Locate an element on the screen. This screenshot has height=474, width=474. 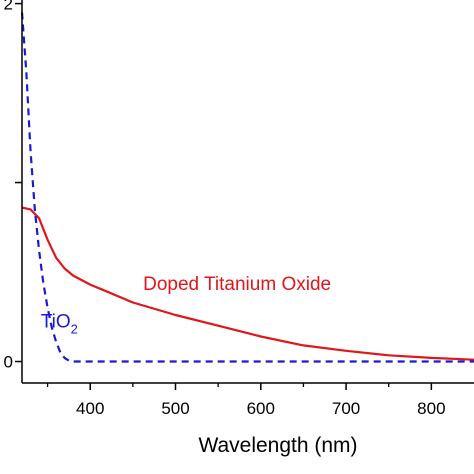
x-axis-title: Wavelength (nm) is located at coordinates (277, 445).